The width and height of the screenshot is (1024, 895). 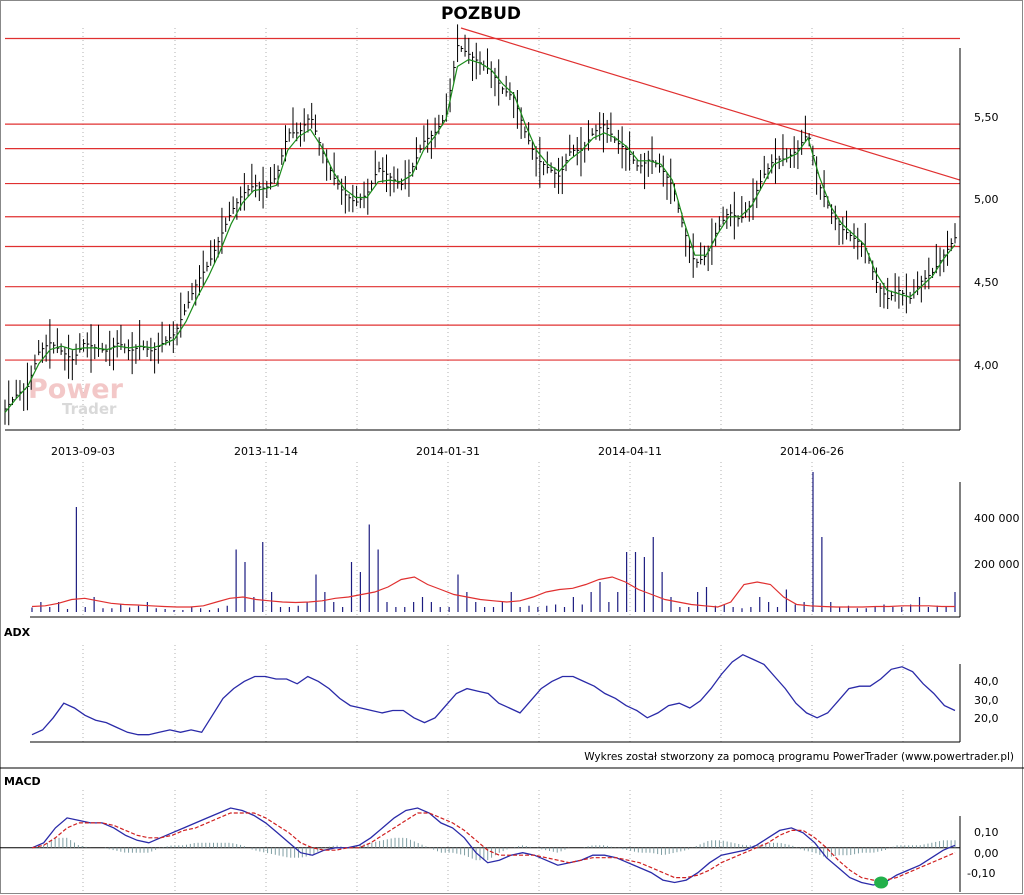 I want to click on adx-y-ticks: 20,0 30,0 40,0, so click(x=986, y=700).